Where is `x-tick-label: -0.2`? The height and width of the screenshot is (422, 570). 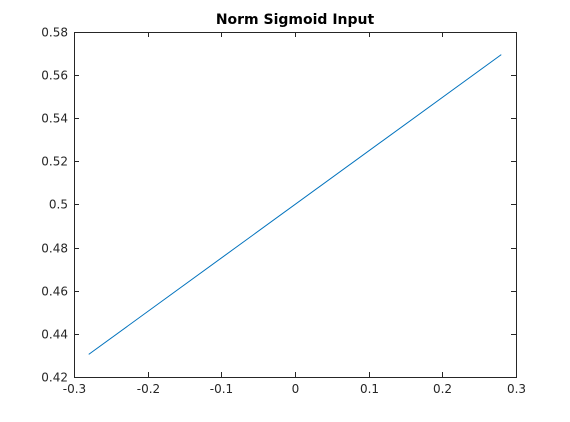
x-tick-label: -0.2 is located at coordinates (148, 389).